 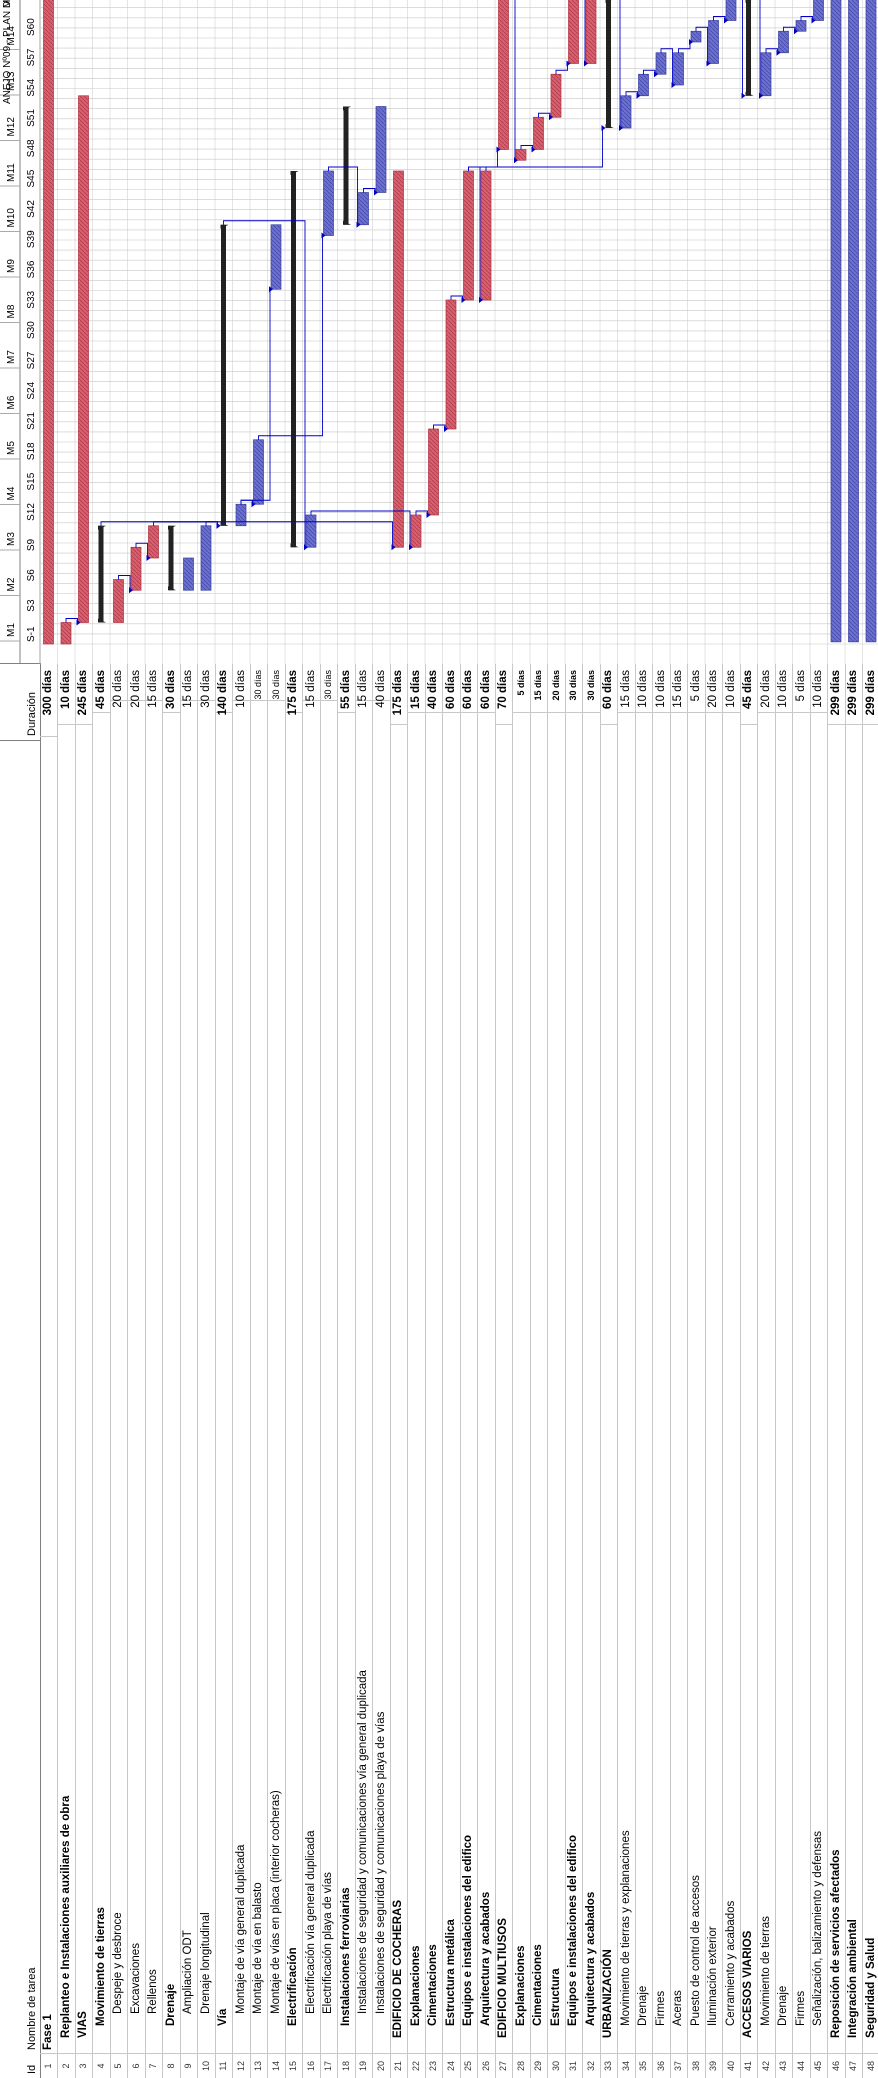 I want to click on month-label: M1, so click(x=11, y=630).